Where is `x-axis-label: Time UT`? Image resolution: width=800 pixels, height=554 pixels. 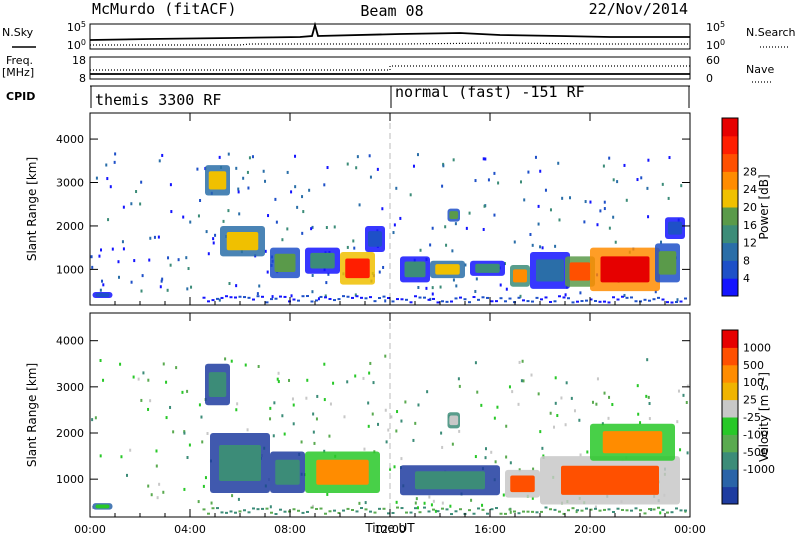
x-axis-label: Time UT is located at coordinates (389, 528).